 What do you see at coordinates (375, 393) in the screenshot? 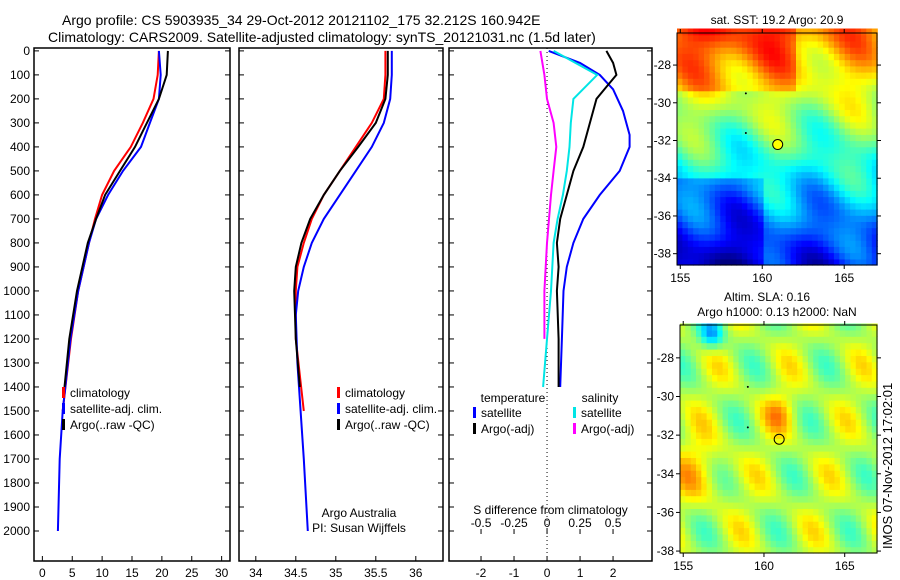
I see `legend-label: climatology` at bounding box center [375, 393].